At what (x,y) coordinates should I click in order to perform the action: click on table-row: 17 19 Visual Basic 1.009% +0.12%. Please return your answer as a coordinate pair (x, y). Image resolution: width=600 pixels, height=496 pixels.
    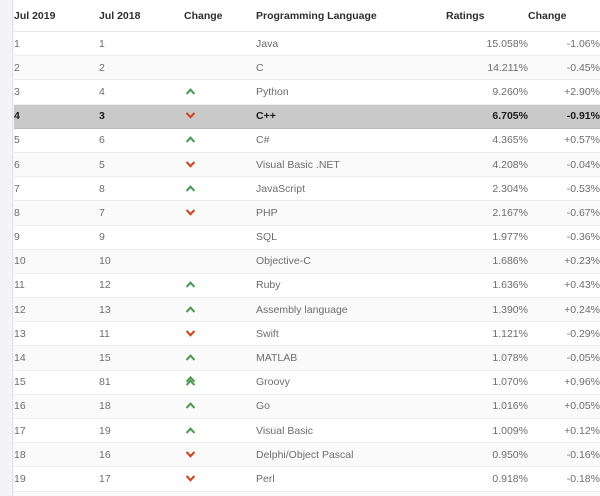
    Looking at the image, I should click on (307, 431).